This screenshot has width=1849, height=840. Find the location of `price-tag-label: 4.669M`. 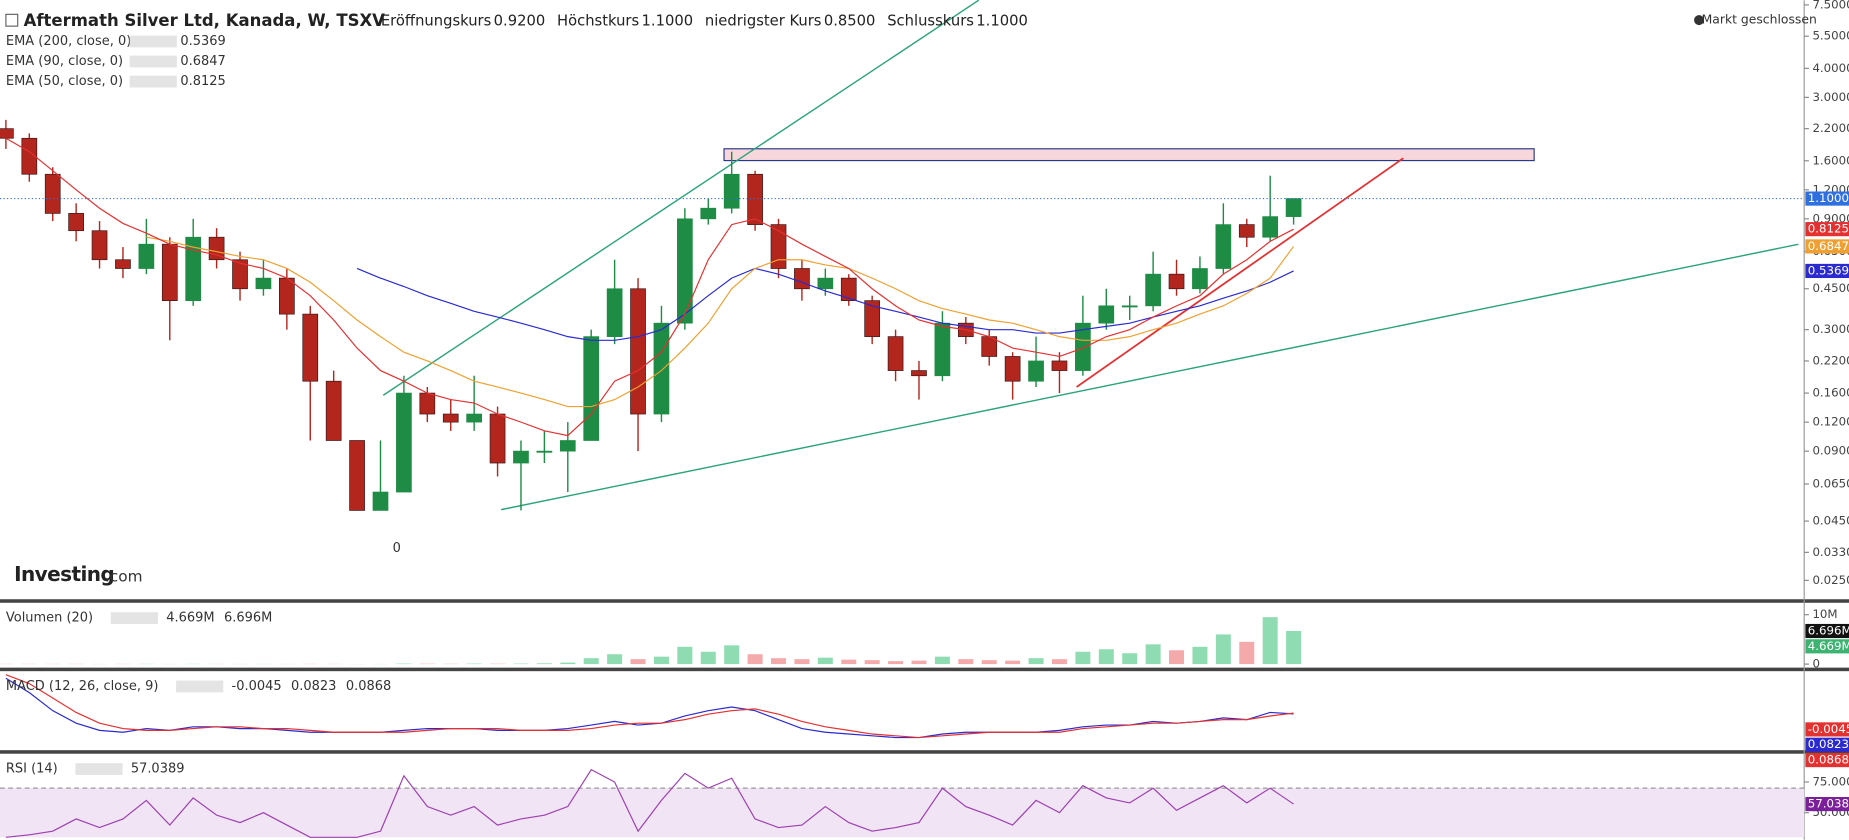

price-tag-label: 4.669M is located at coordinates (1828, 646).